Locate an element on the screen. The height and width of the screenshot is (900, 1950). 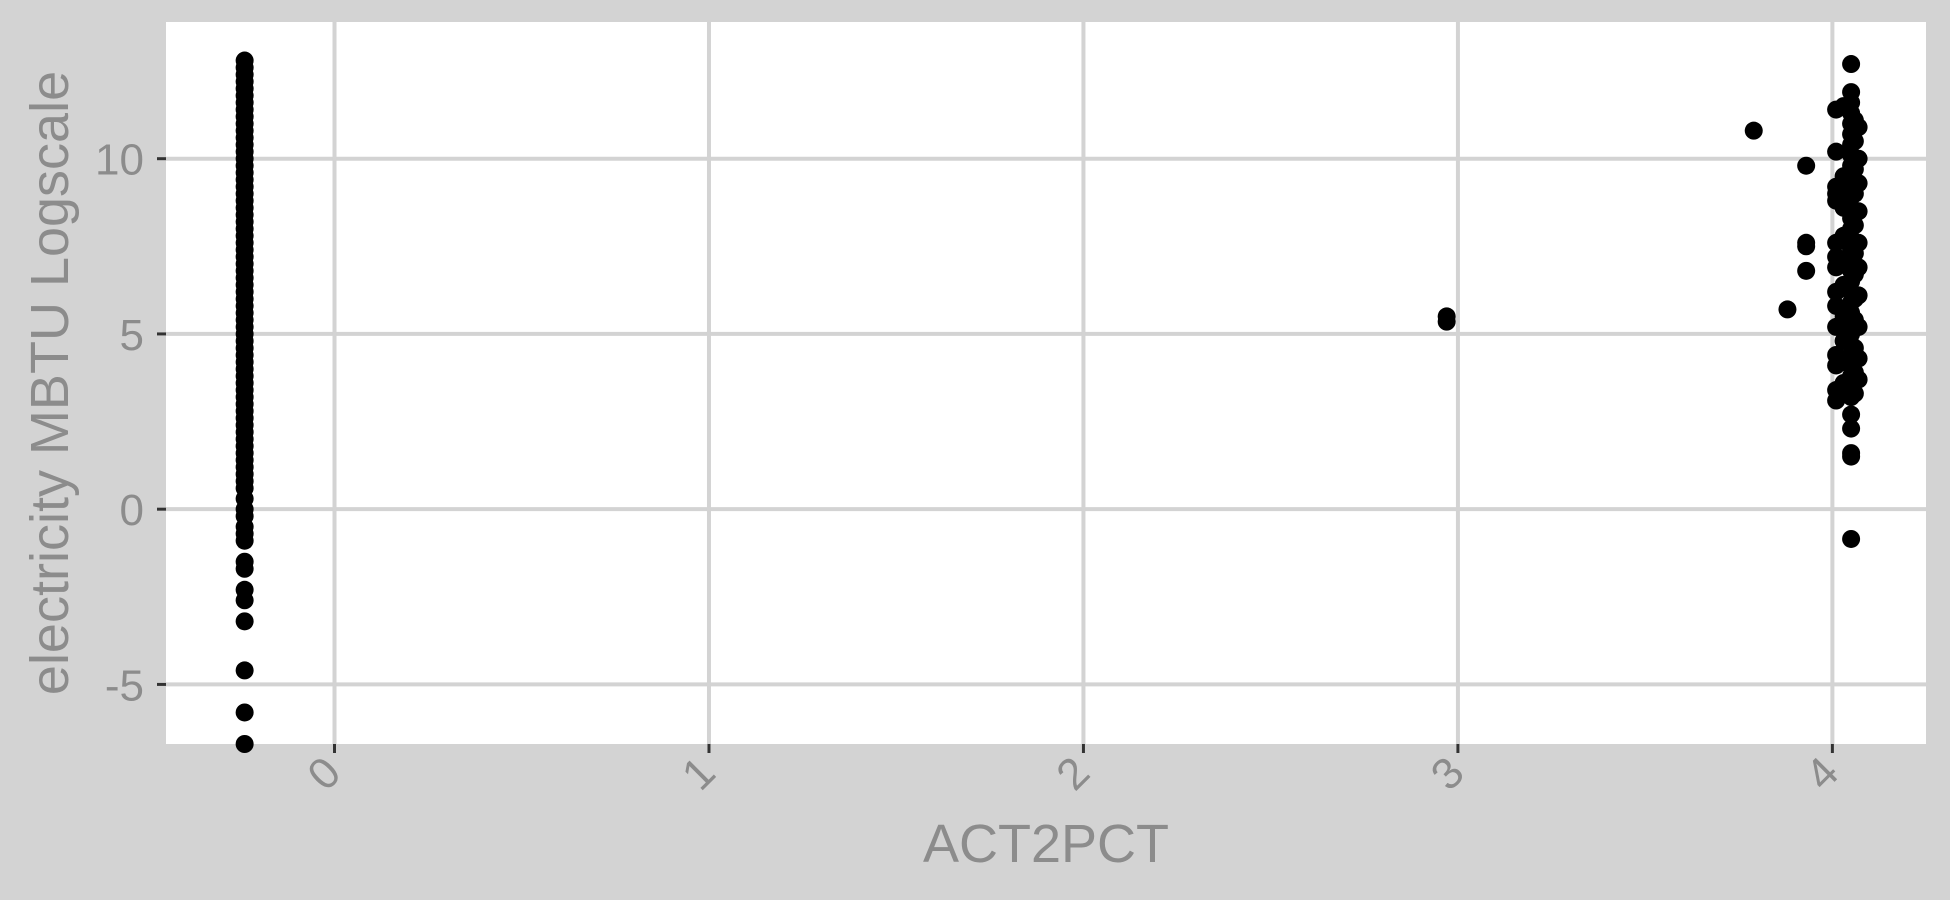
x-tick-label: 1 is located at coordinates (699, 774).